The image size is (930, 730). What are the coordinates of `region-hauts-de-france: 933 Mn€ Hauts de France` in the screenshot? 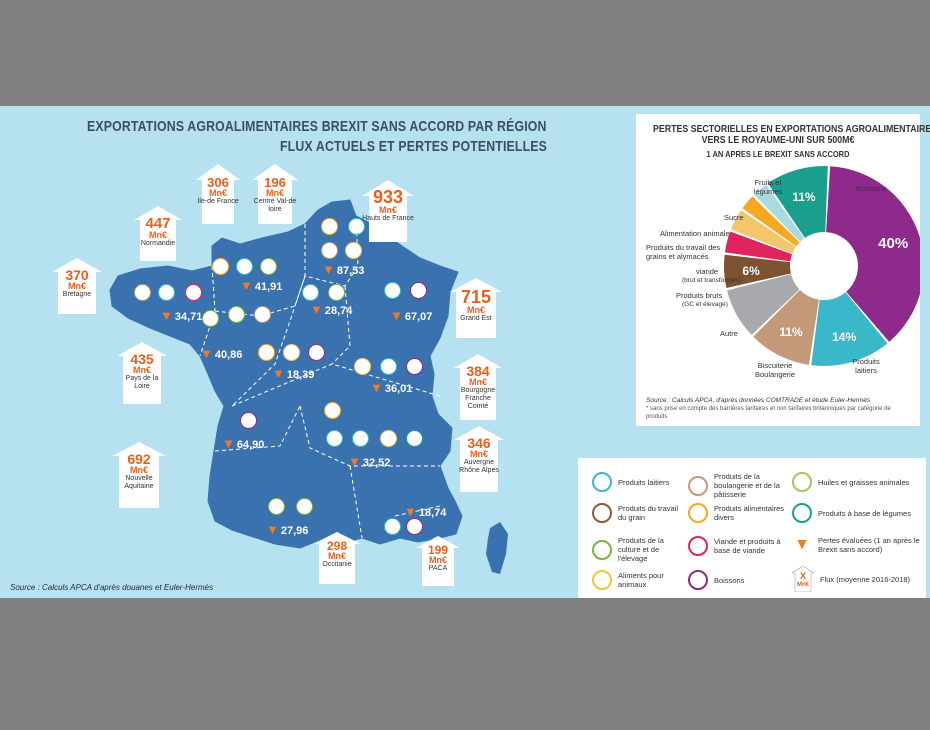 It's located at (388, 211).